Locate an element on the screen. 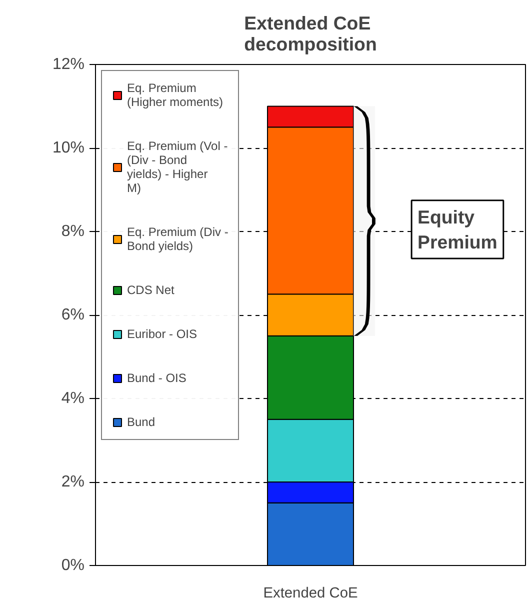  y-tick-label: 2% is located at coordinates (72, 482).